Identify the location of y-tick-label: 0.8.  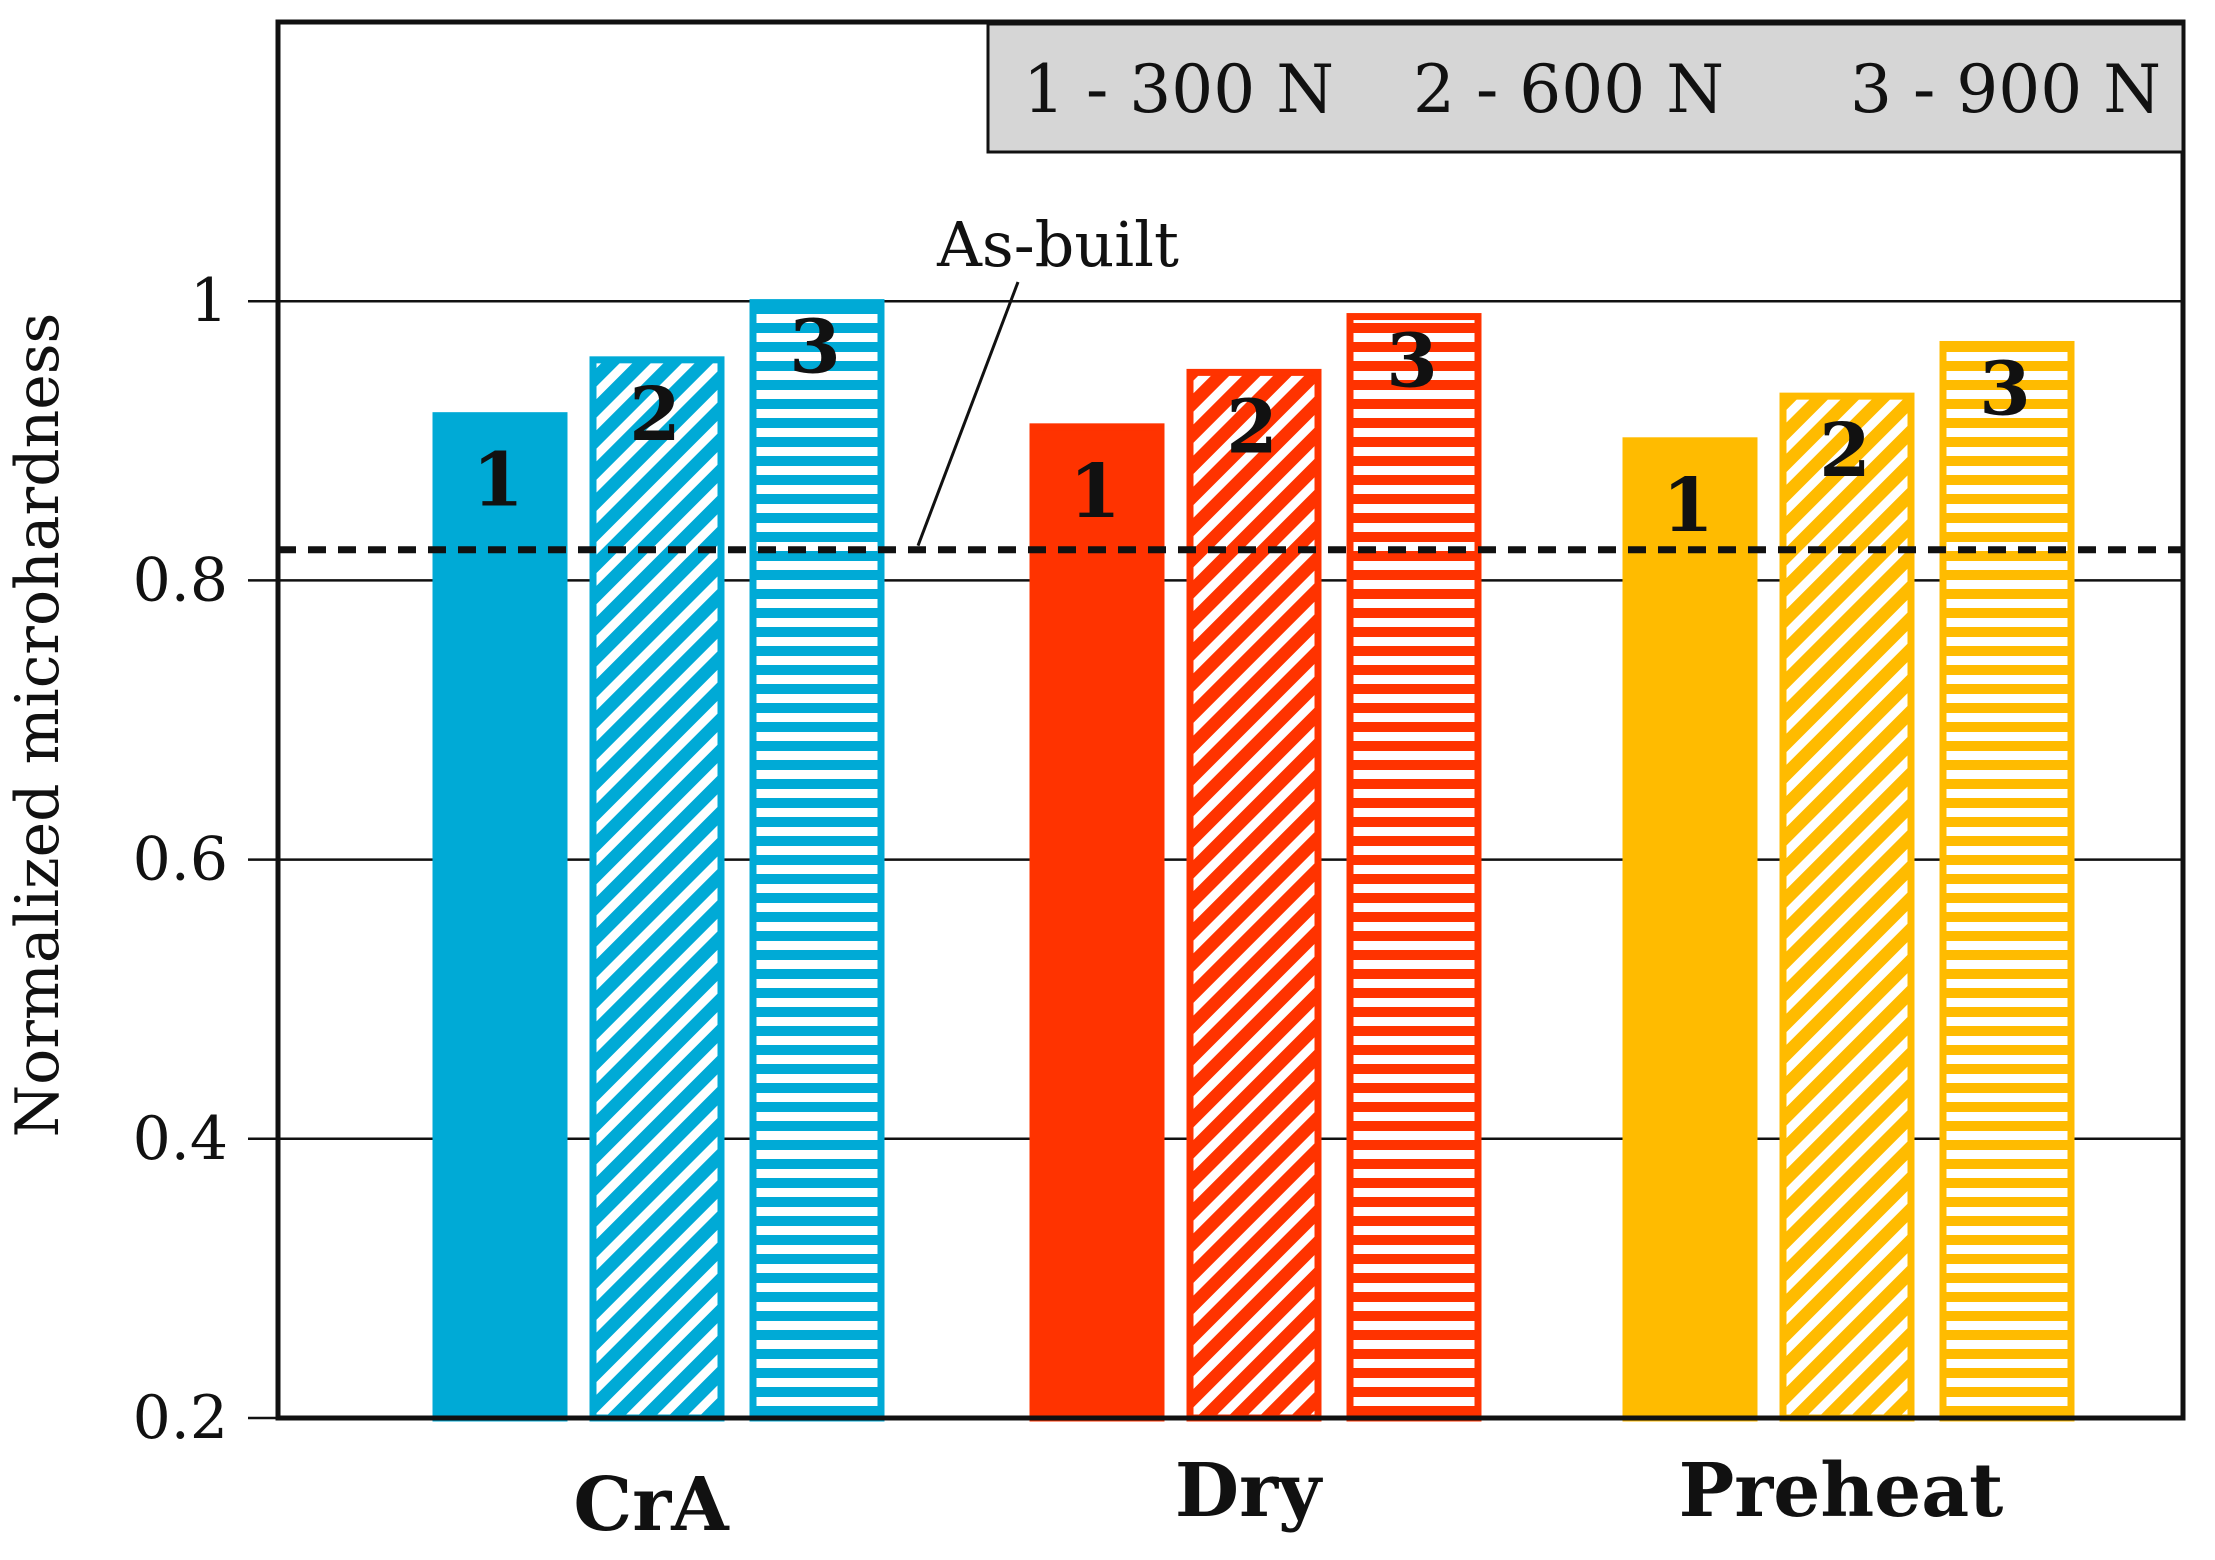
(180, 580).